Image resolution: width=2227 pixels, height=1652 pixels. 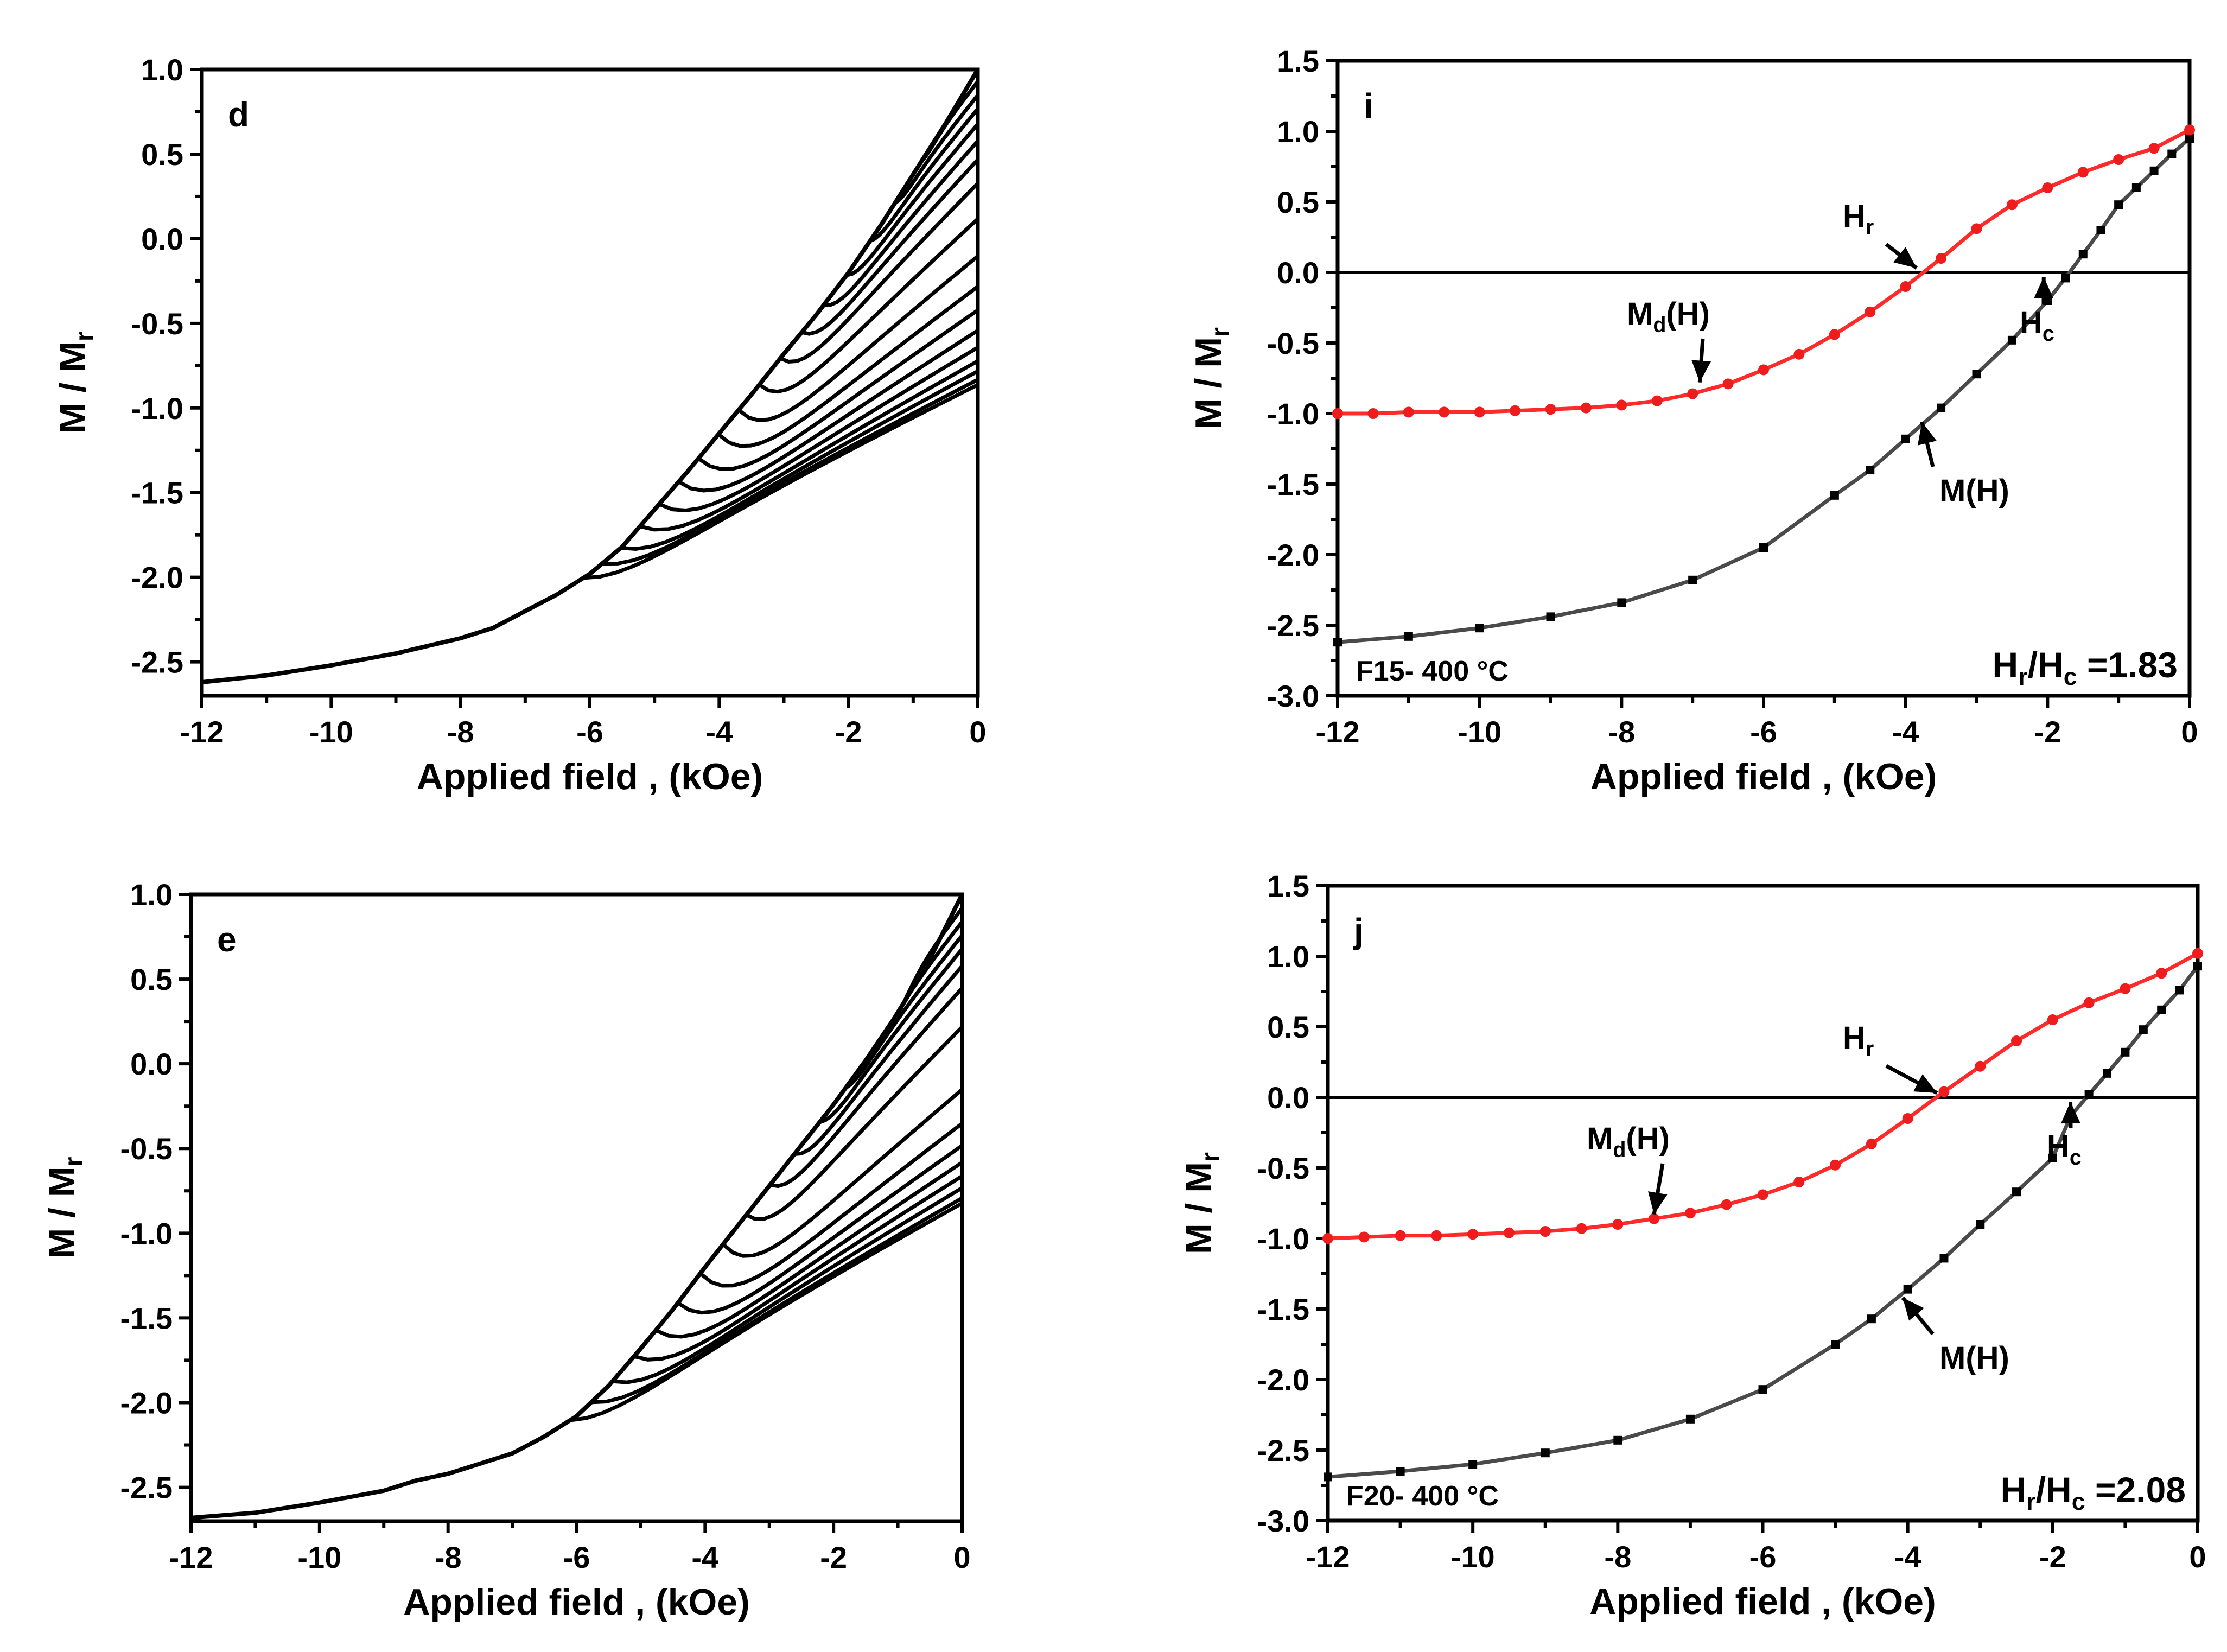 I want to click on sample-label: F15- 400 °C, so click(x=1432, y=671).